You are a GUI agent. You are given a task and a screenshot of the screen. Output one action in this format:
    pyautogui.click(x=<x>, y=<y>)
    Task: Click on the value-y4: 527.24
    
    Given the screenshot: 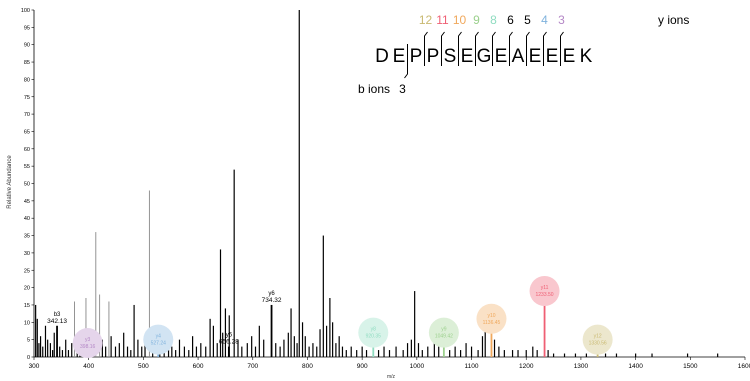 What is the action you would take?
    pyautogui.click(x=159, y=344)
    